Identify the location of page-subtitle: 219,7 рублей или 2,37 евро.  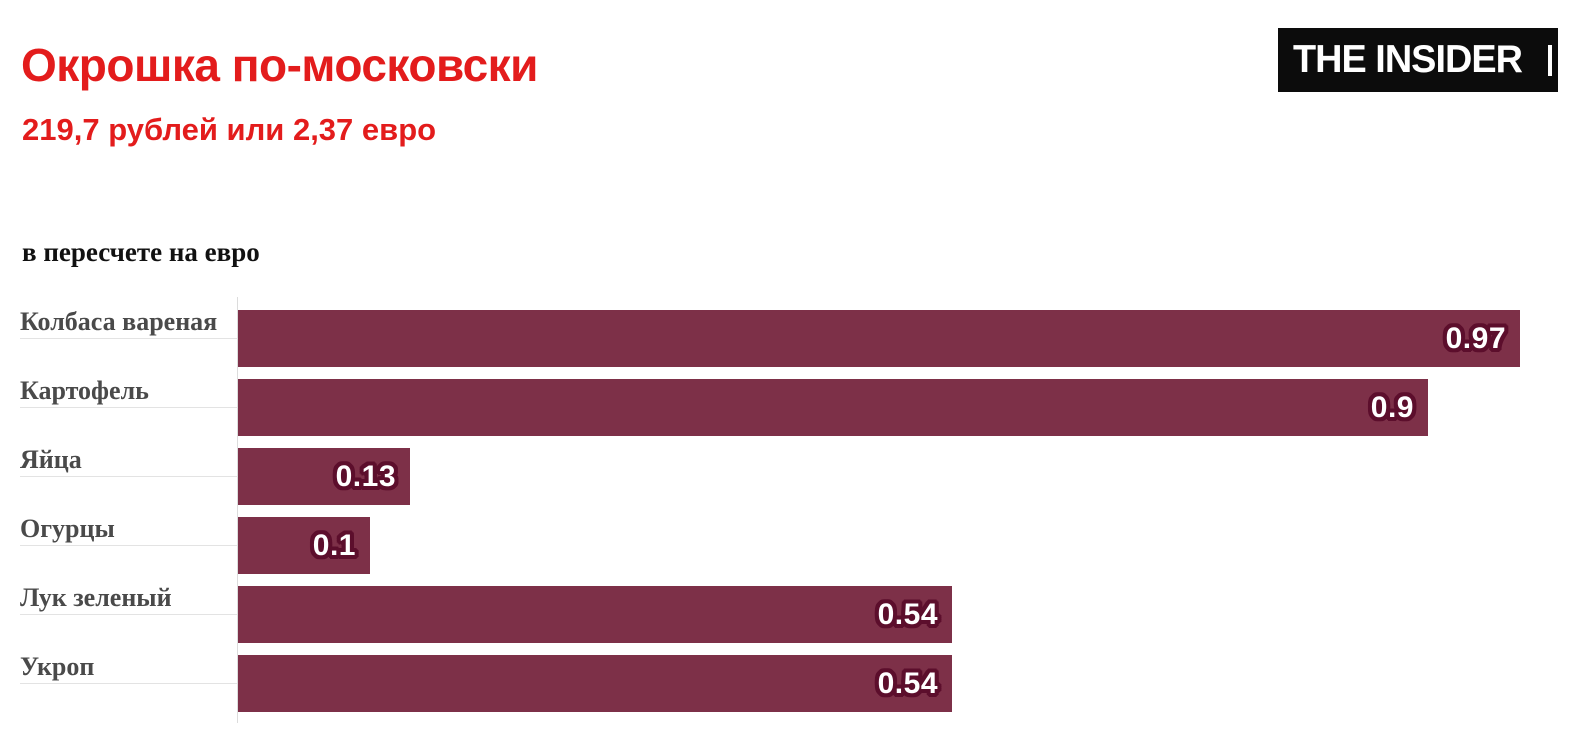
(229, 129).